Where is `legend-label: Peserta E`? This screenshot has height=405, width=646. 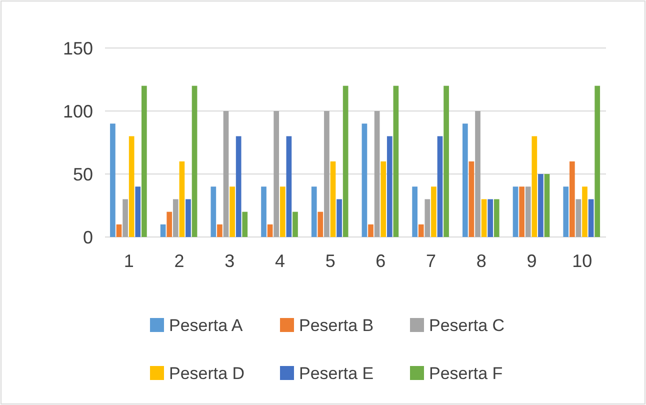 legend-label: Peserta E is located at coordinates (336, 373).